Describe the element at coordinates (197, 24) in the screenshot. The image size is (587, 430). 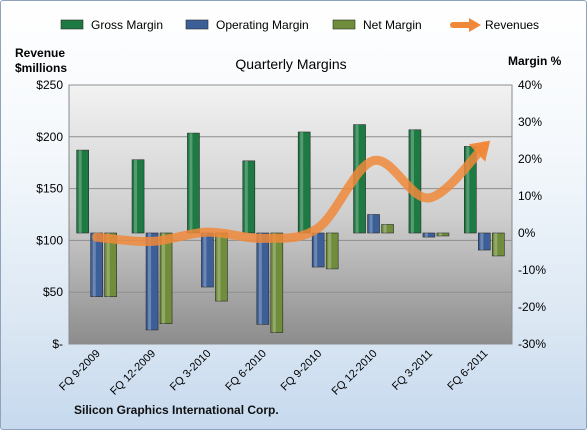
I see `legend-swatch-operating-margin` at that location.